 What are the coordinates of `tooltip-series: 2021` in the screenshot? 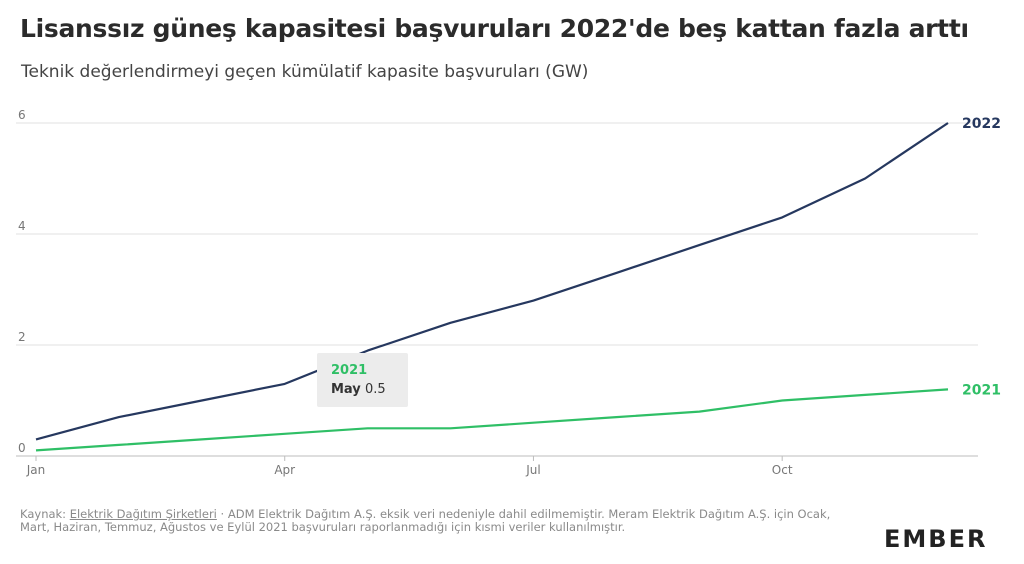 It's located at (349, 370).